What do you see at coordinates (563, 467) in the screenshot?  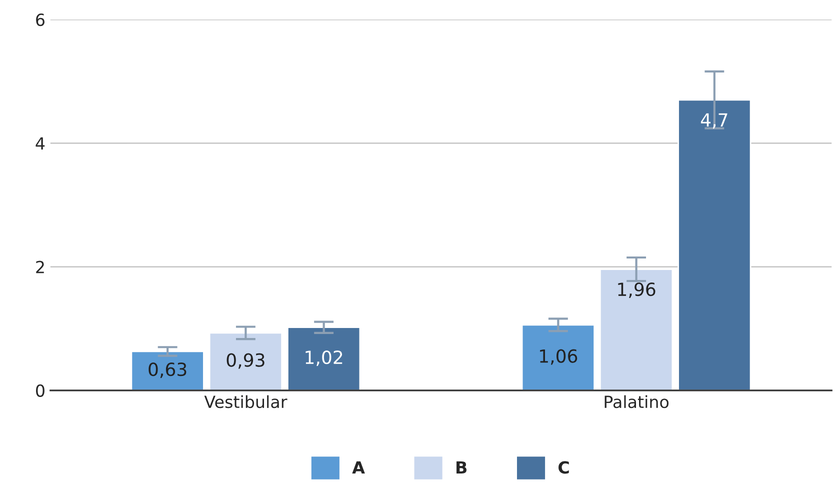 I see `legend-label: C` at bounding box center [563, 467].